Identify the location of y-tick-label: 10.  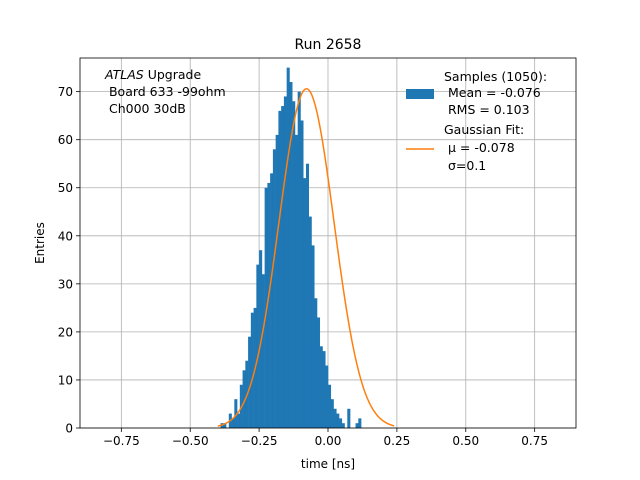
(65, 380).